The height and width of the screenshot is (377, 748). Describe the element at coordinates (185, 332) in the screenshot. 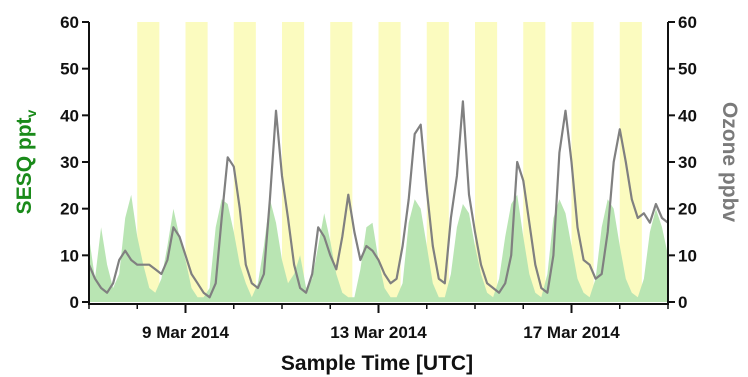

I see `x-tick-label: 9 Mar 2014` at that location.